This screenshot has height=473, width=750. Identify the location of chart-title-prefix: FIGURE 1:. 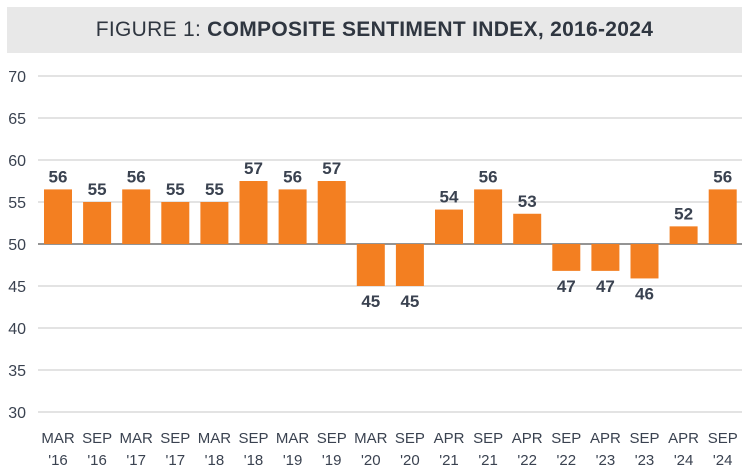
(148, 29).